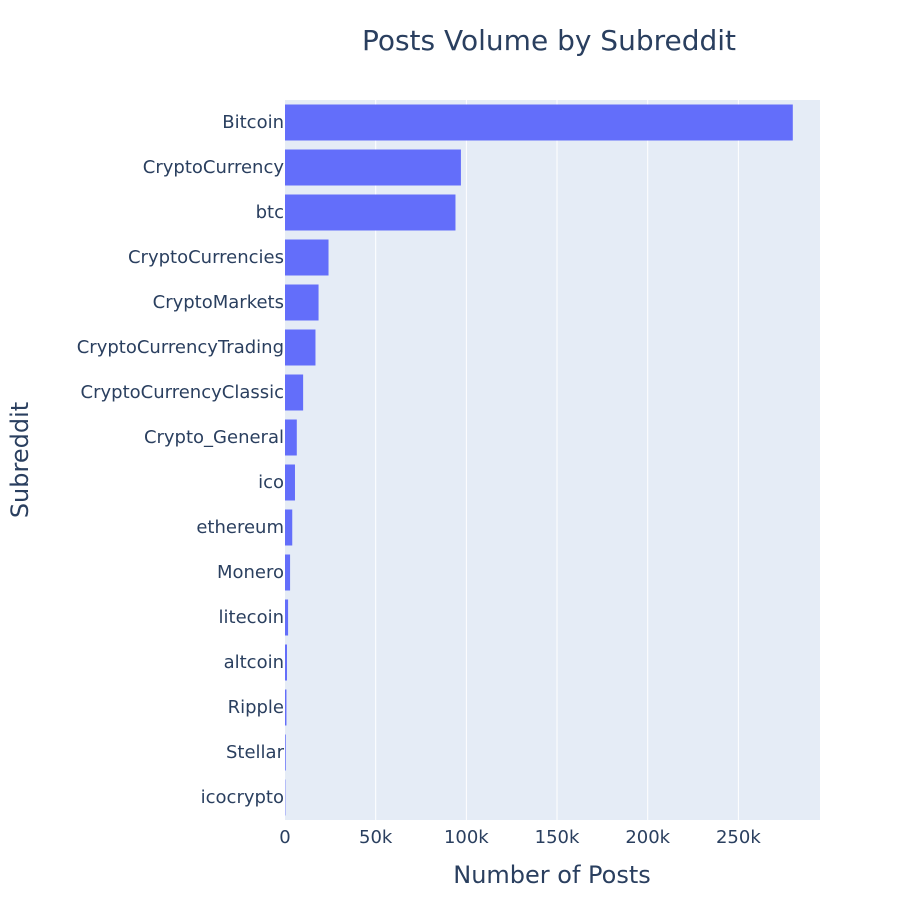 This screenshot has width=900, height=904. What do you see at coordinates (255, 752) in the screenshot?
I see `y-tick-label: Stellar` at bounding box center [255, 752].